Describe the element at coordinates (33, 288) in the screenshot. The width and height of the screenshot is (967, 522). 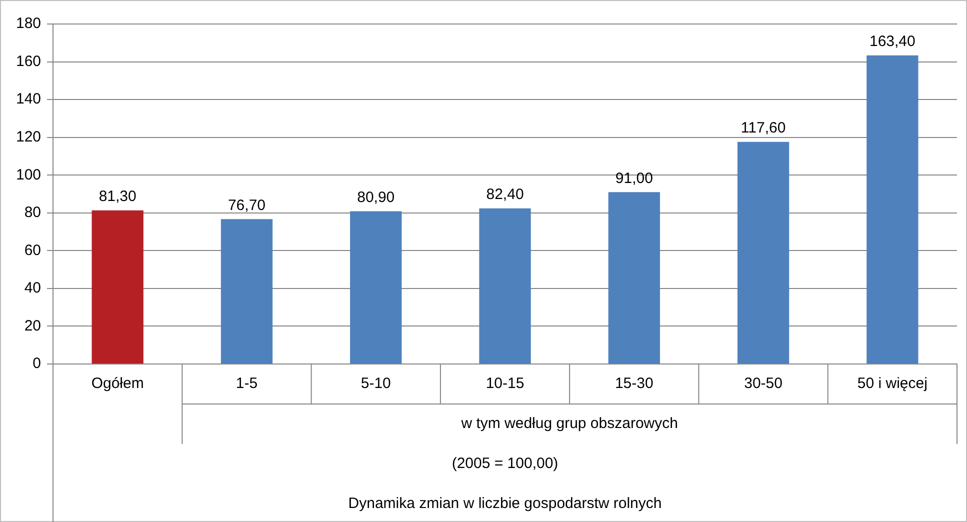
I see `y-tick-label: 40` at that location.